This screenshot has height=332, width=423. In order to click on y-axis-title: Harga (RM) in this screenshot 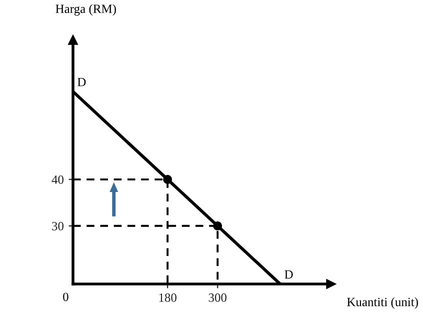, I will do `click(86, 10)`.